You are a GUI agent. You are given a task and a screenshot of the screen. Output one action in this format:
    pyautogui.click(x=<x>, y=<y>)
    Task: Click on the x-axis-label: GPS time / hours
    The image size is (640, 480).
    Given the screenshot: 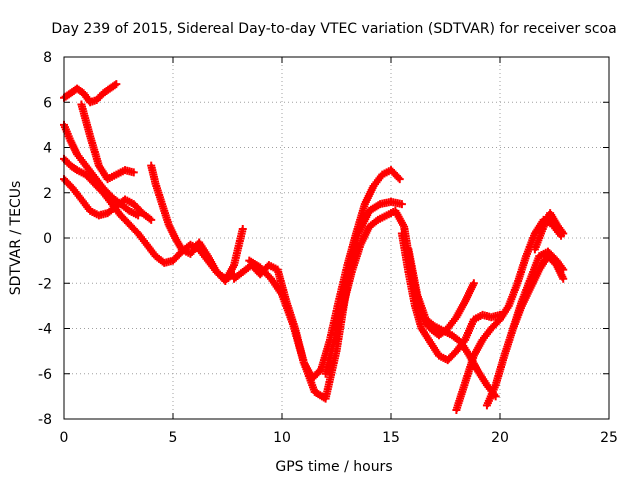 What is the action you would take?
    pyautogui.click(x=333, y=467)
    